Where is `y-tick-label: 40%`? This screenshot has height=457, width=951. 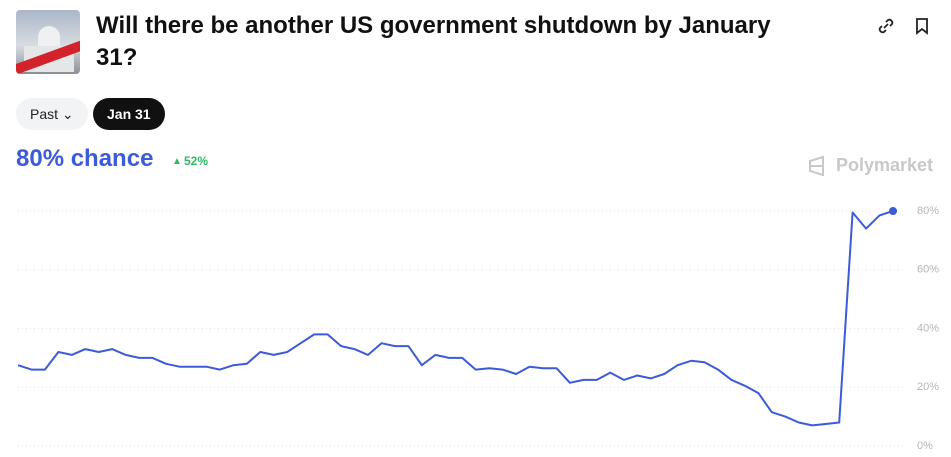
y-tick-label: 40% is located at coordinates (928, 328).